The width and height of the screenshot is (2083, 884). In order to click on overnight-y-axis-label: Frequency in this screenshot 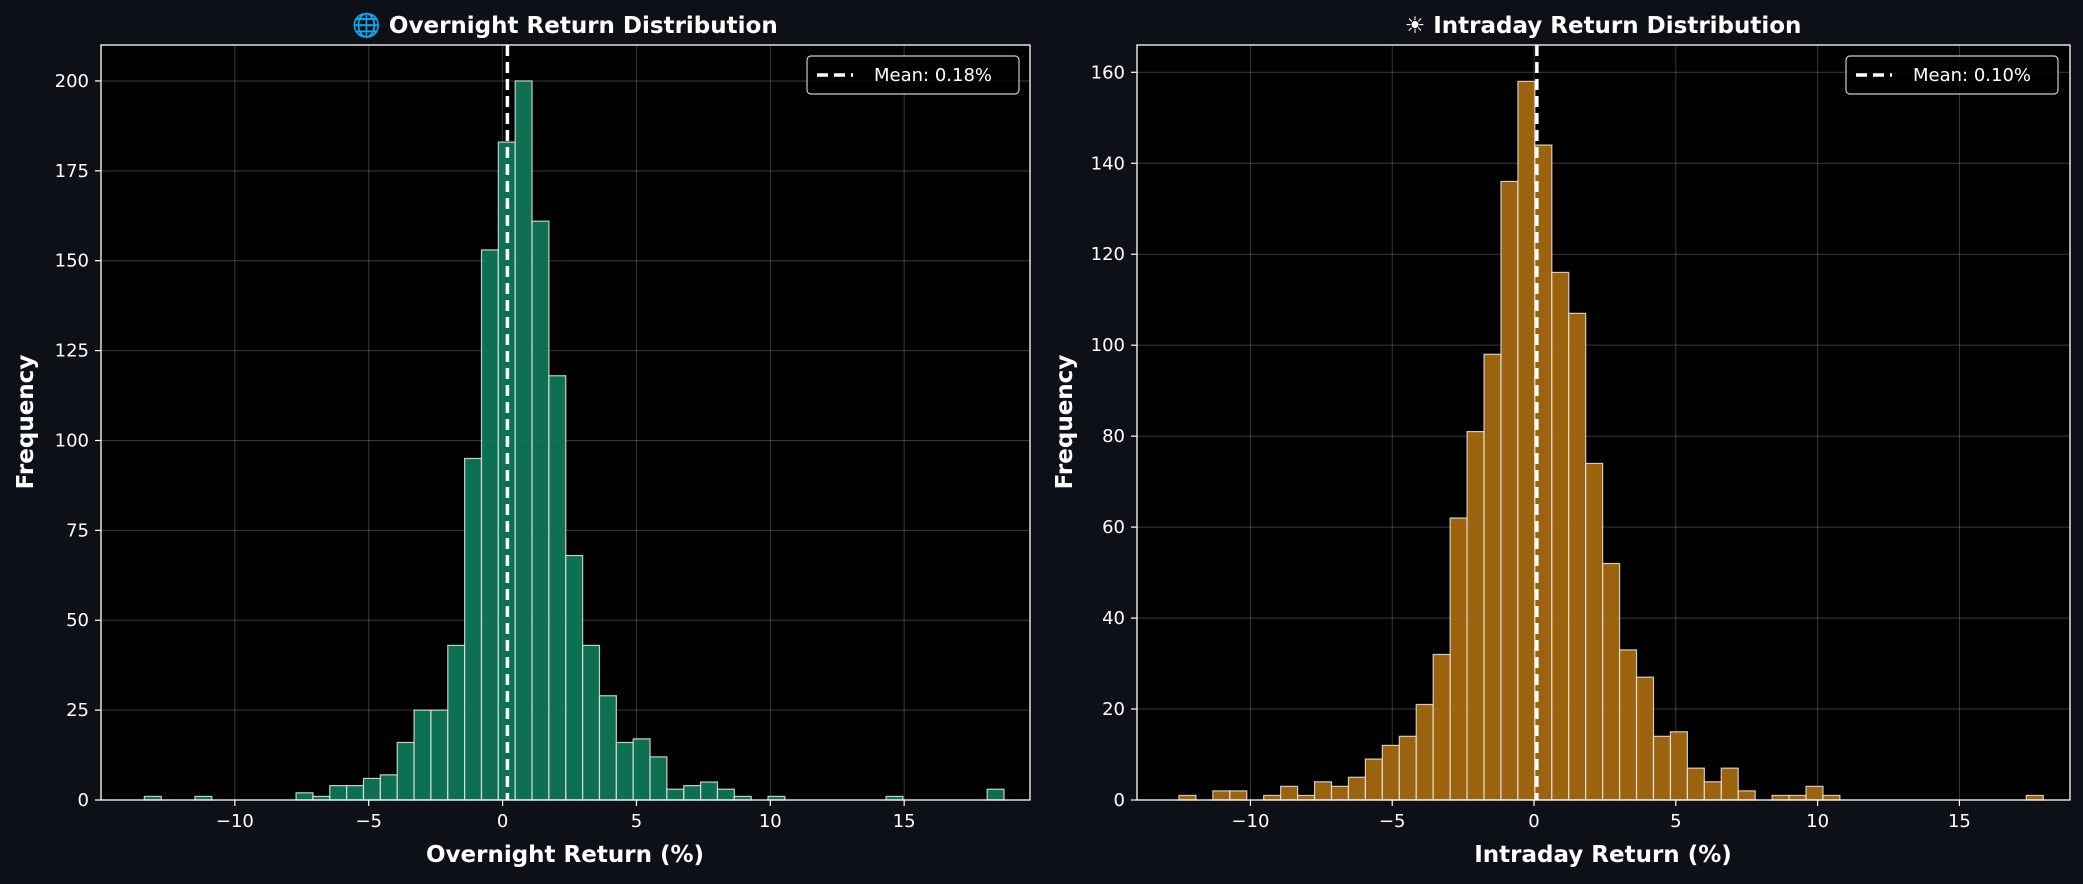, I will do `click(26, 422)`.